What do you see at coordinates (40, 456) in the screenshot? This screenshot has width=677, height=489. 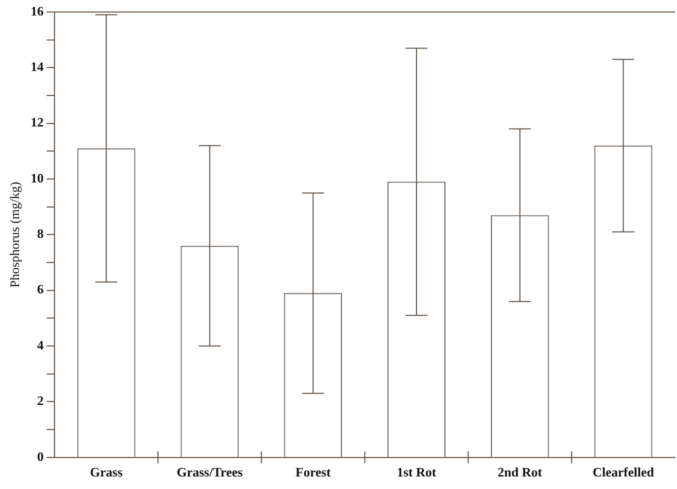 I see `y-tick-label: 0` at bounding box center [40, 456].